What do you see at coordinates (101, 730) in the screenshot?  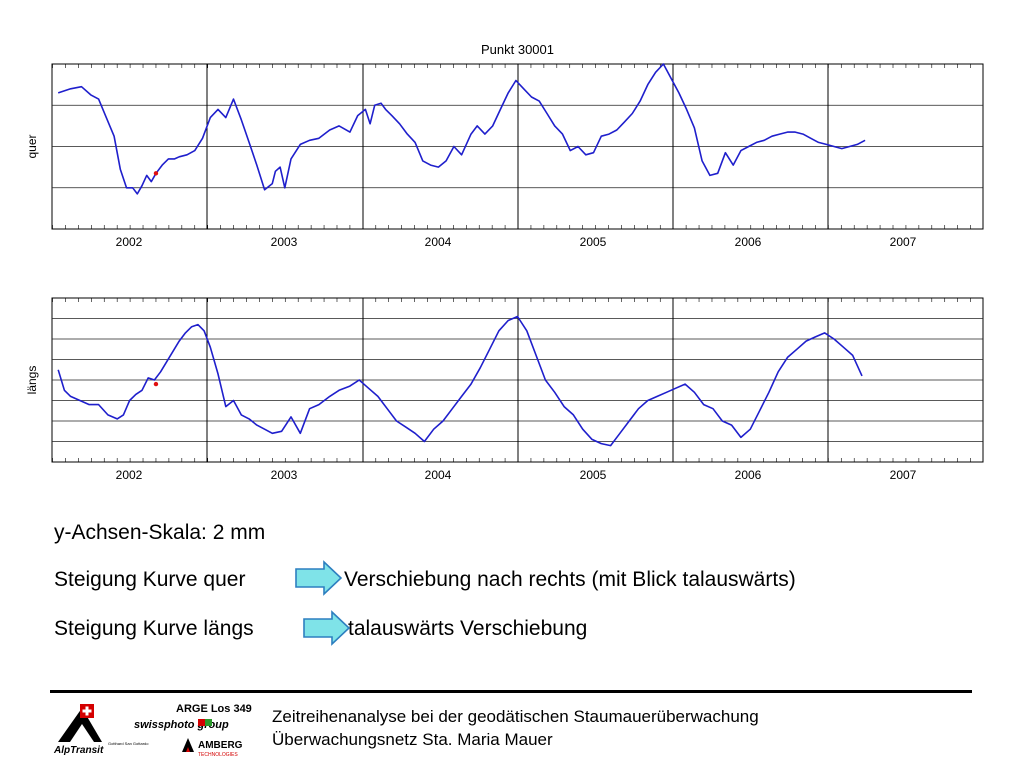 I see `alptransit-logo: AlpTransit Gotthard San Gottardo` at bounding box center [101, 730].